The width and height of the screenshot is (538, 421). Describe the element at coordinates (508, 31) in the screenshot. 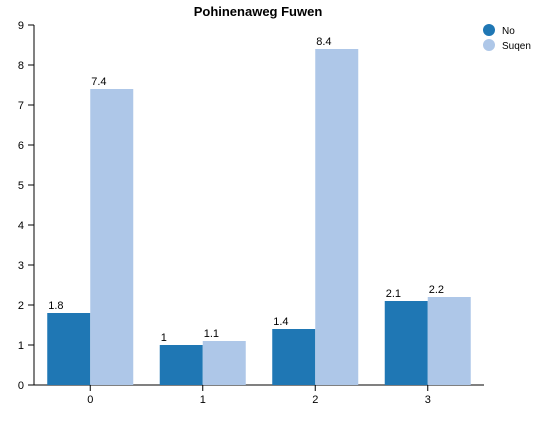

I see `legend-label-no: No` at that location.